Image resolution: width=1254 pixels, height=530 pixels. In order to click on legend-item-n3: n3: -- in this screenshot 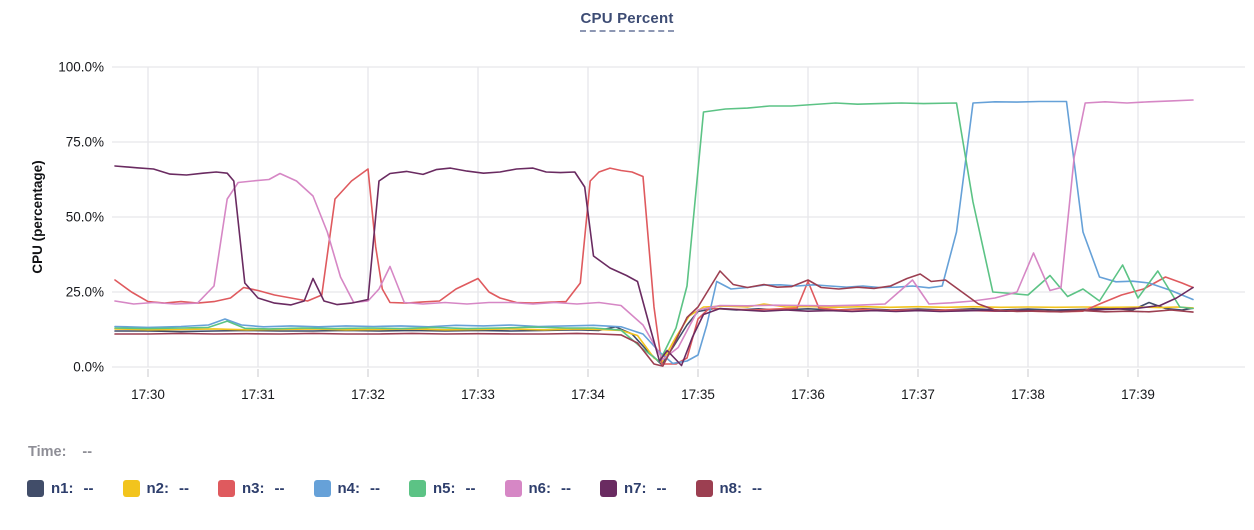, I will do `click(251, 488)`.